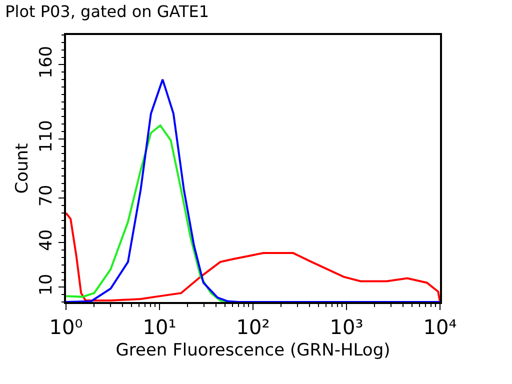 The width and height of the screenshot is (512, 384). Describe the element at coordinates (440, 326) in the screenshot. I see `x-tick-label: 10⁴` at that location.